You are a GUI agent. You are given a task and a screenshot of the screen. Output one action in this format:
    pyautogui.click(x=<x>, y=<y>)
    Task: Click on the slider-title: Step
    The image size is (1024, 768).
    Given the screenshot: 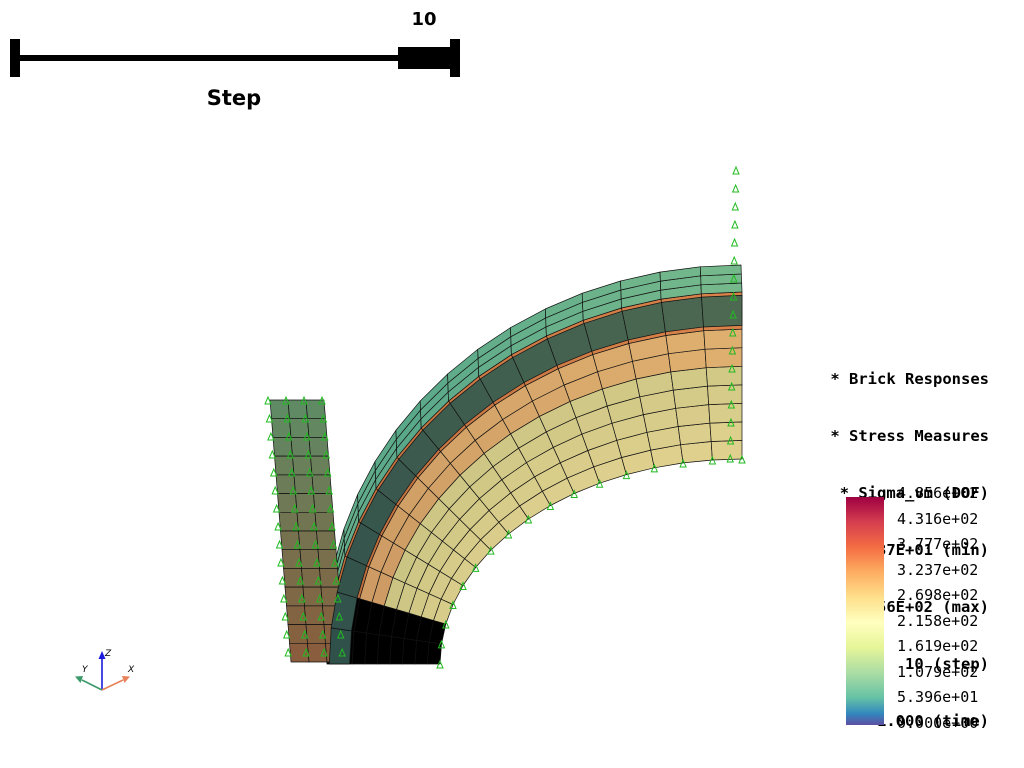 What is the action you would take?
    pyautogui.click(x=234, y=98)
    